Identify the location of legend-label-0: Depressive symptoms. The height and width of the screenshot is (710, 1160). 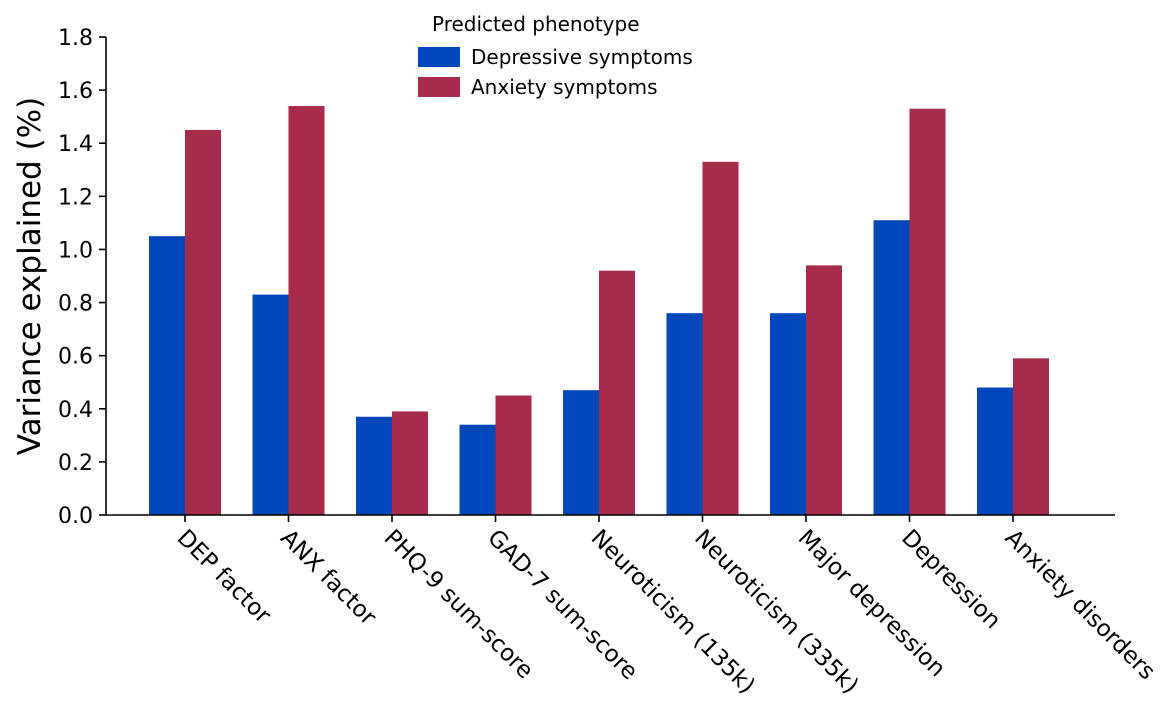
(582, 57).